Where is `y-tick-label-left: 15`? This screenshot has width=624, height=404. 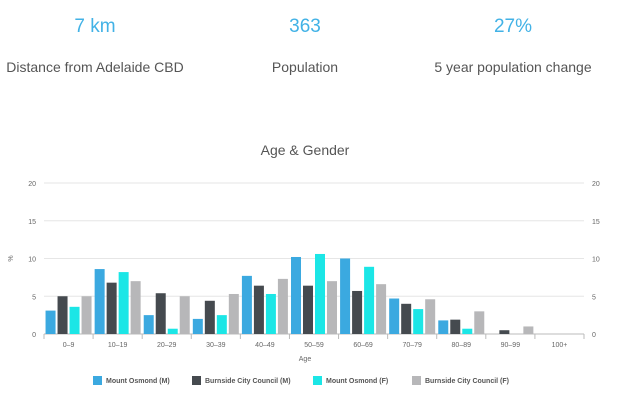 y-tick-label-left: 15 is located at coordinates (32, 222).